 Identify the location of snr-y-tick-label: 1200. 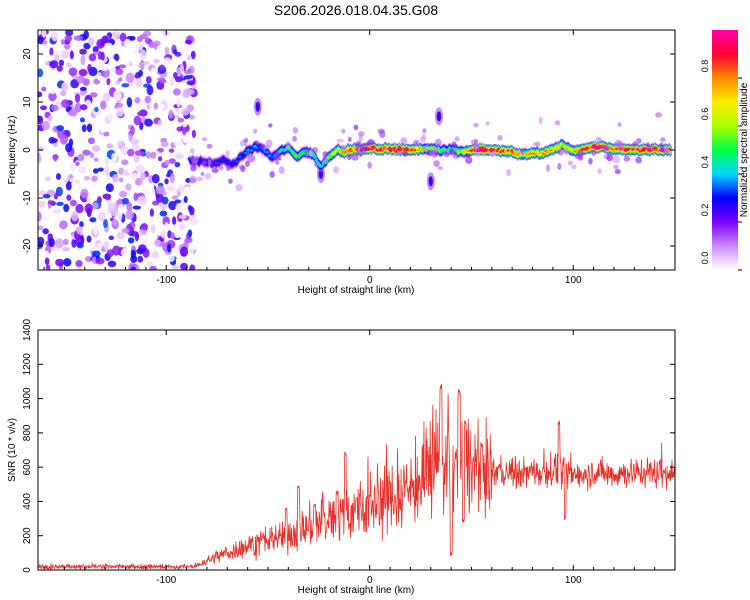
(27, 364).